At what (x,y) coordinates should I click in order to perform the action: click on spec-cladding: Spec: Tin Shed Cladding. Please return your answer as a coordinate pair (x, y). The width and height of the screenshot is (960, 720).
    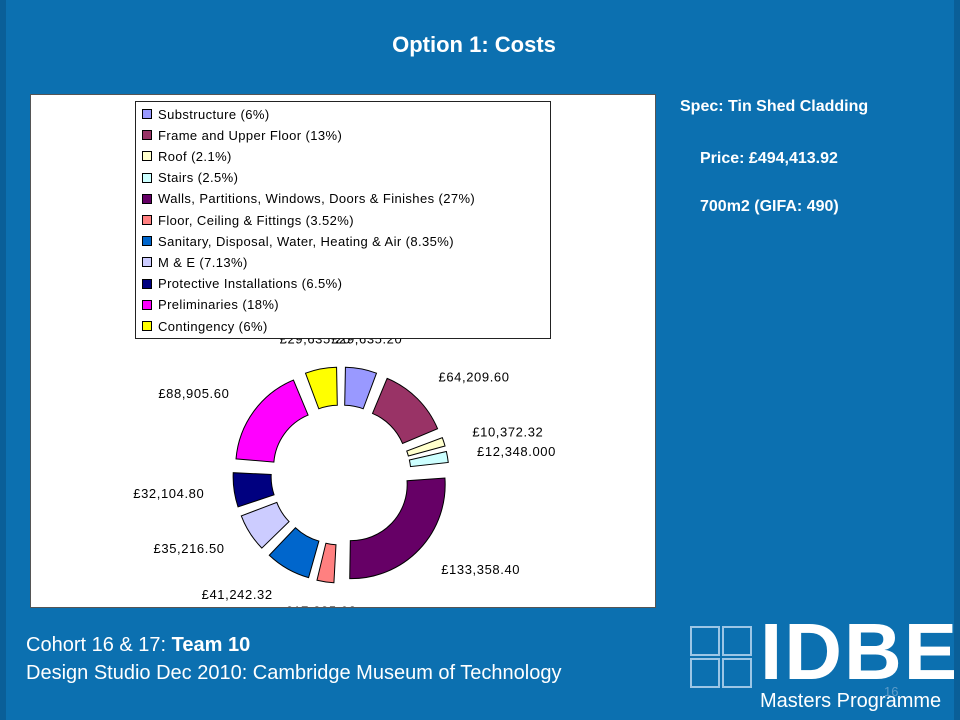
    Looking at the image, I should click on (774, 106).